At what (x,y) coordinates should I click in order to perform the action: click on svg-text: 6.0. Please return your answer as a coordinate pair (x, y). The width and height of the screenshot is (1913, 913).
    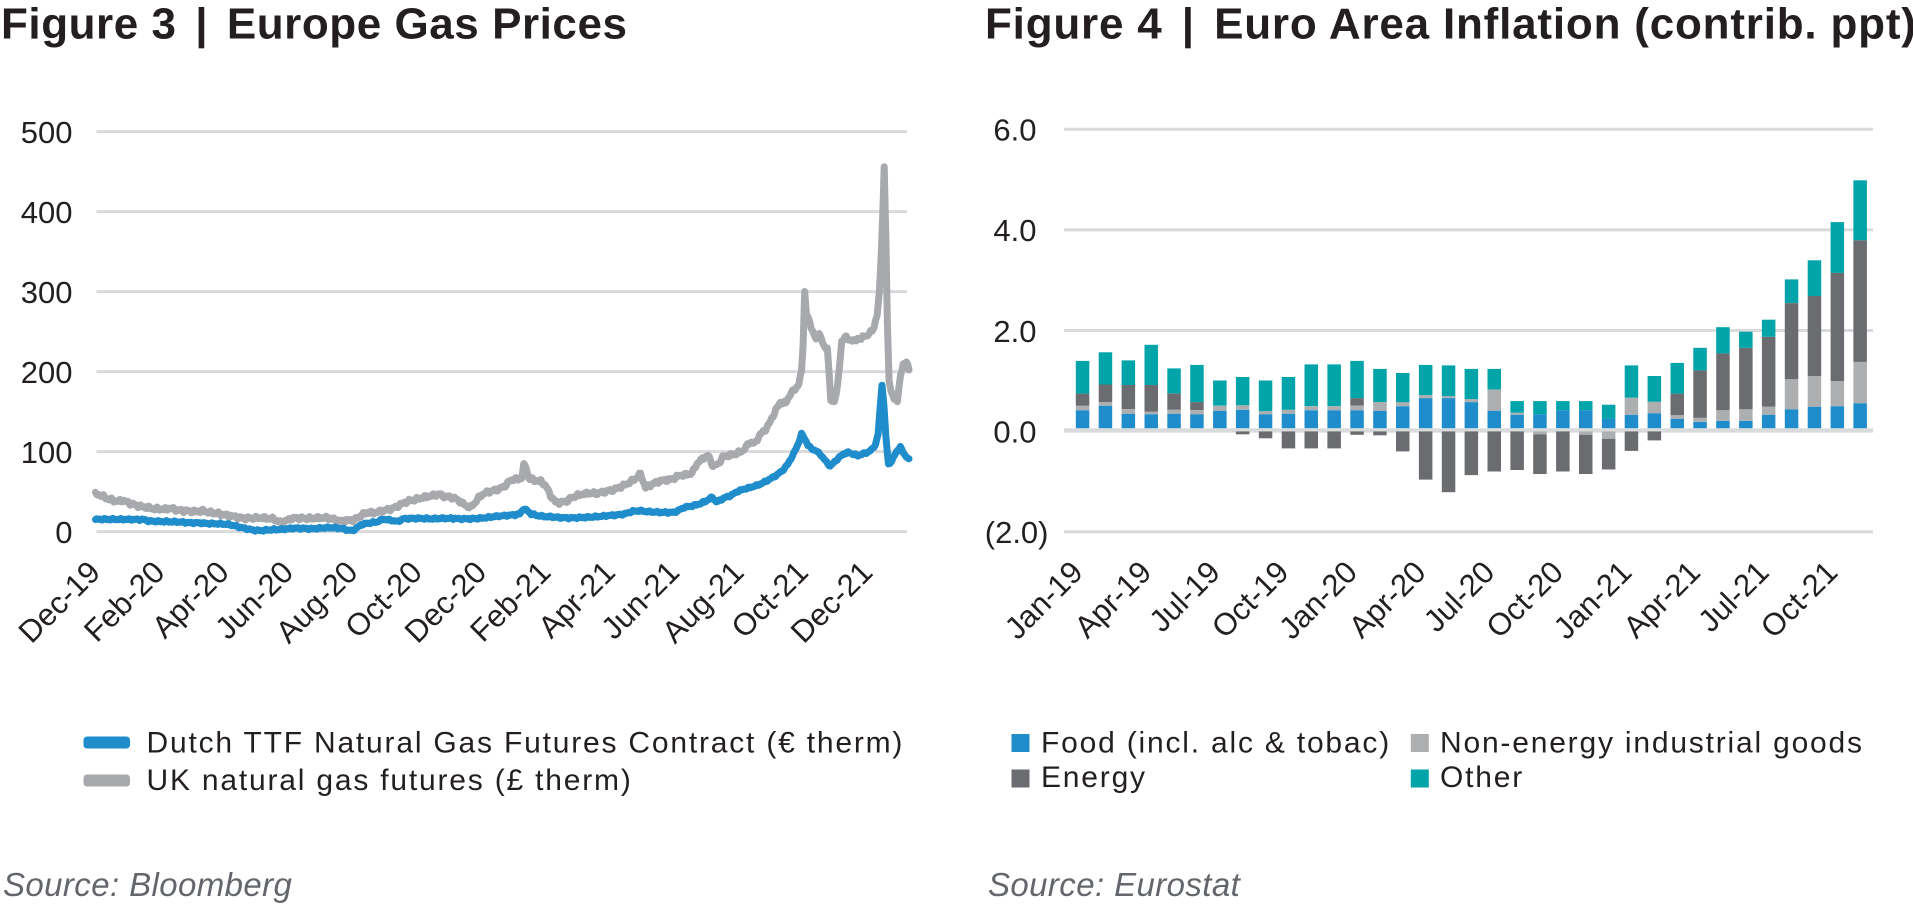
    Looking at the image, I should click on (1014, 130).